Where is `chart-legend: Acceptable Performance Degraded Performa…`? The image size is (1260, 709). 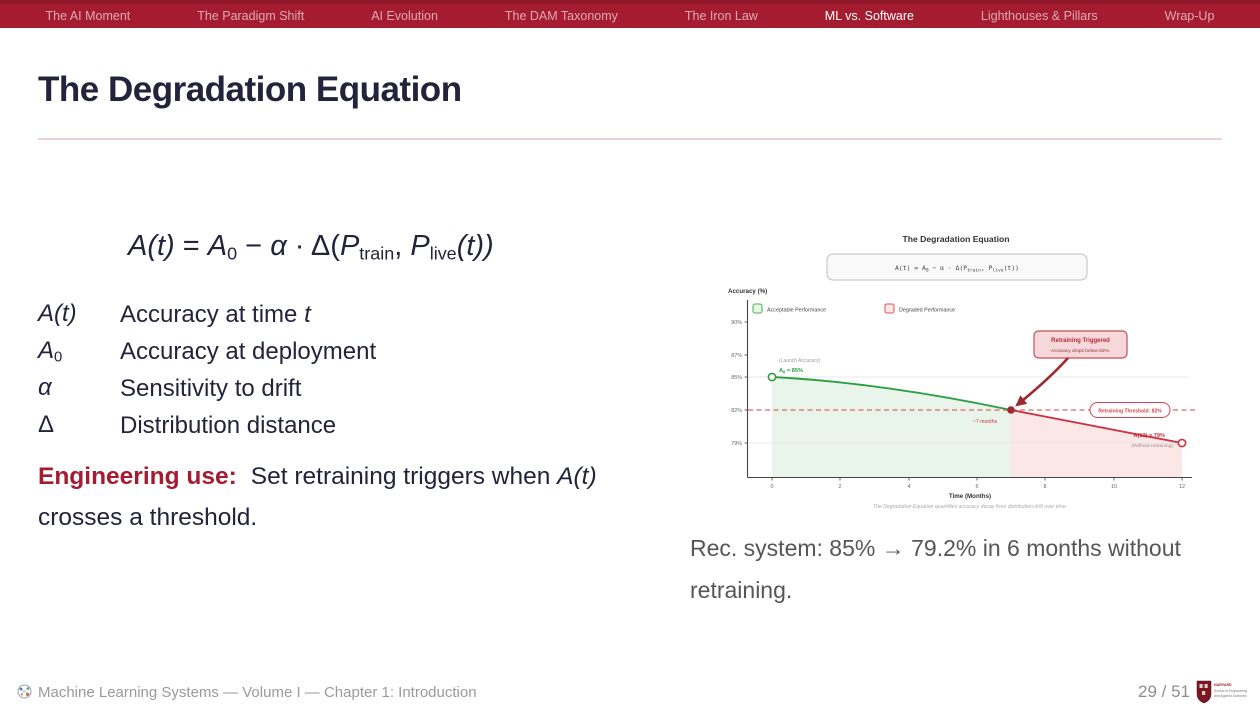
chart-legend: Acceptable Performance Degraded Performa… is located at coordinates (853, 308).